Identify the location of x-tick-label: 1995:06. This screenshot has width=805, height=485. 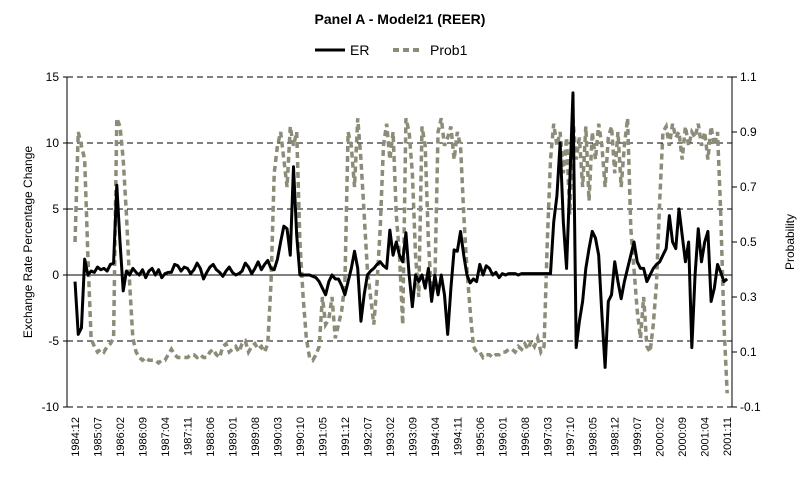
(481, 437).